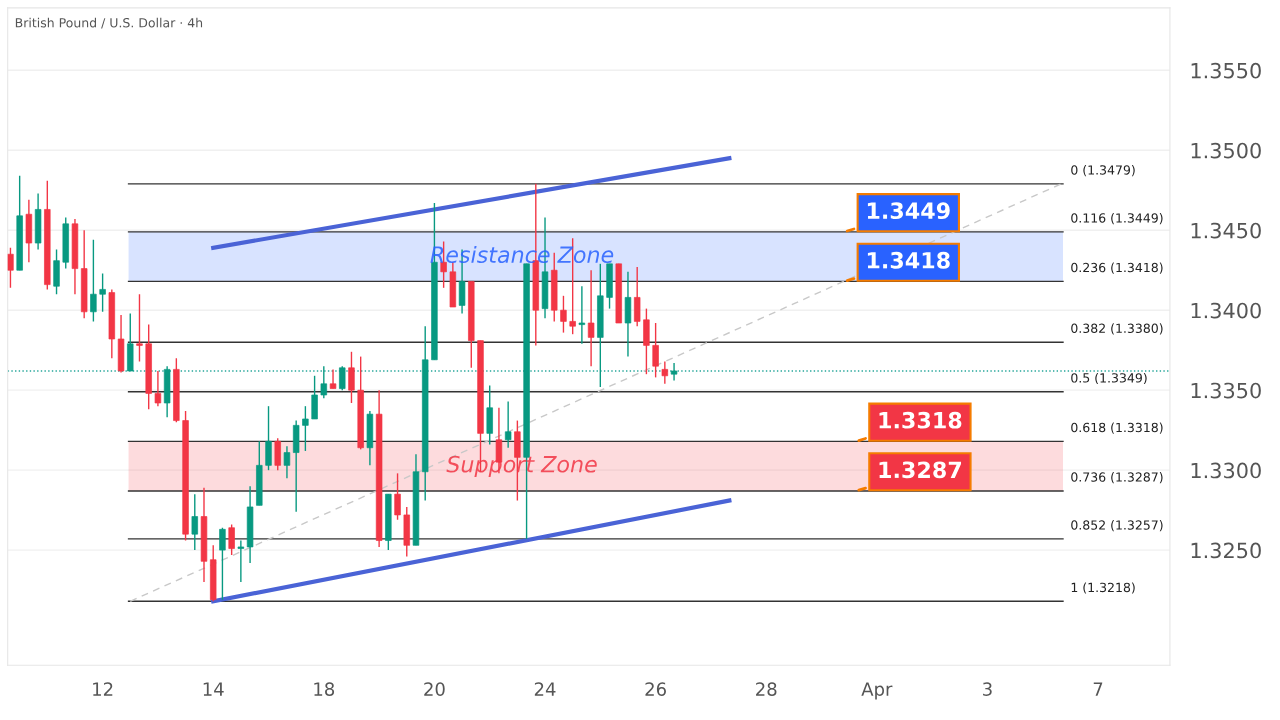 Image resolution: width=1280 pixels, height=720 pixels. Describe the element at coordinates (908, 211) in the screenshot. I see `annotation: 1.3449` at that location.